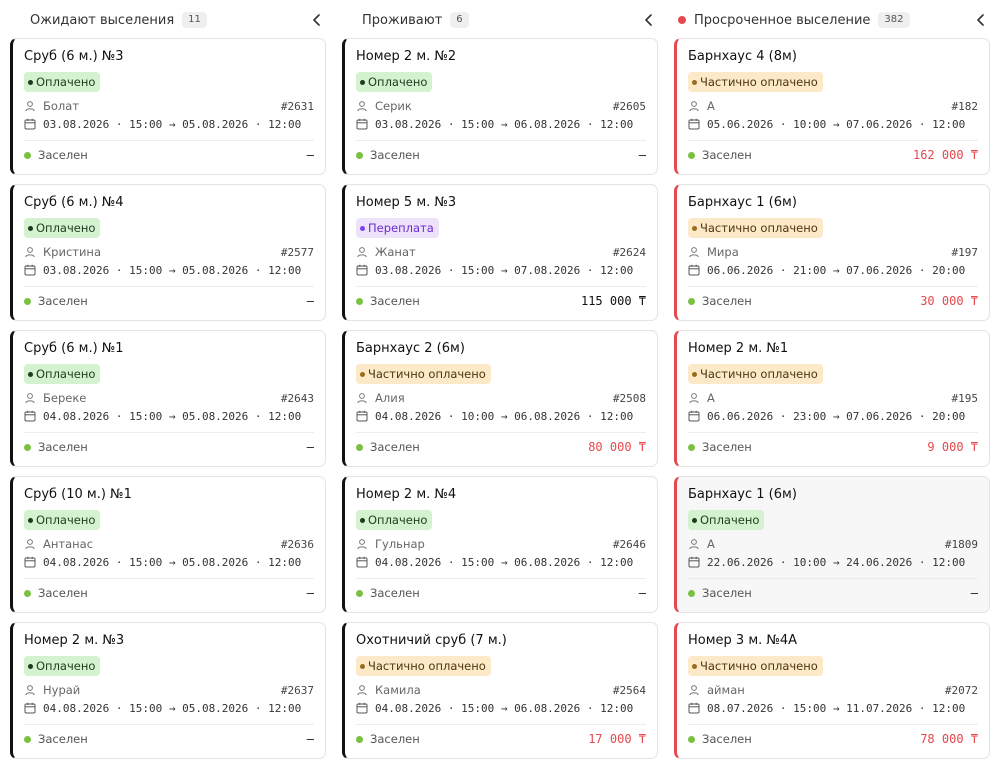 This screenshot has width=999, height=768. Describe the element at coordinates (504, 270) in the screenshot. I see `stay-dates: 03.08.2026 · 15:00 → 07.08.2026 · 12:00` at that location.